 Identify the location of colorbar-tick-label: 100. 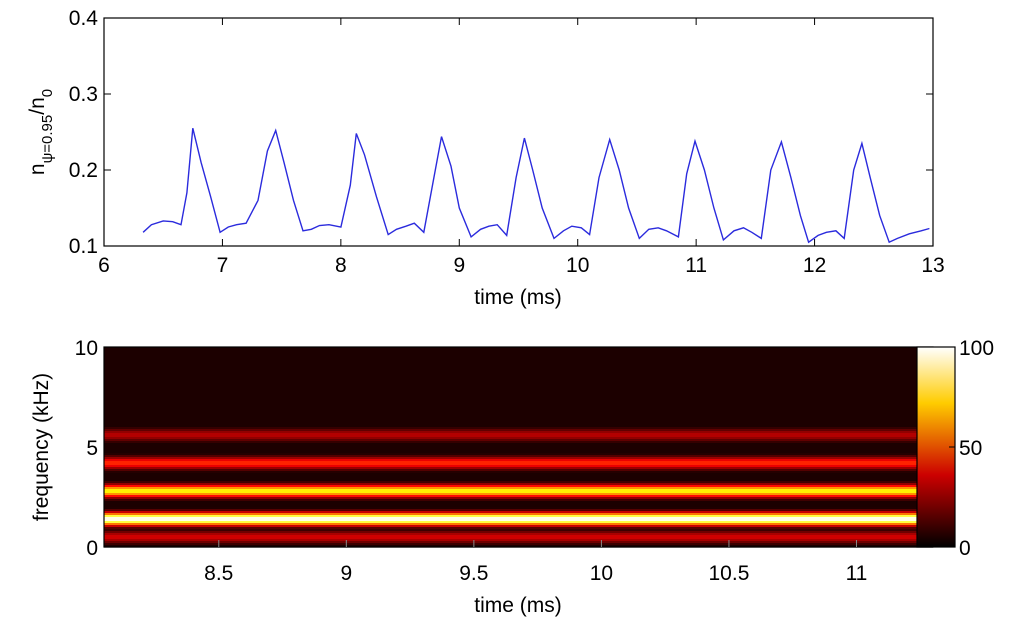
(976, 348).